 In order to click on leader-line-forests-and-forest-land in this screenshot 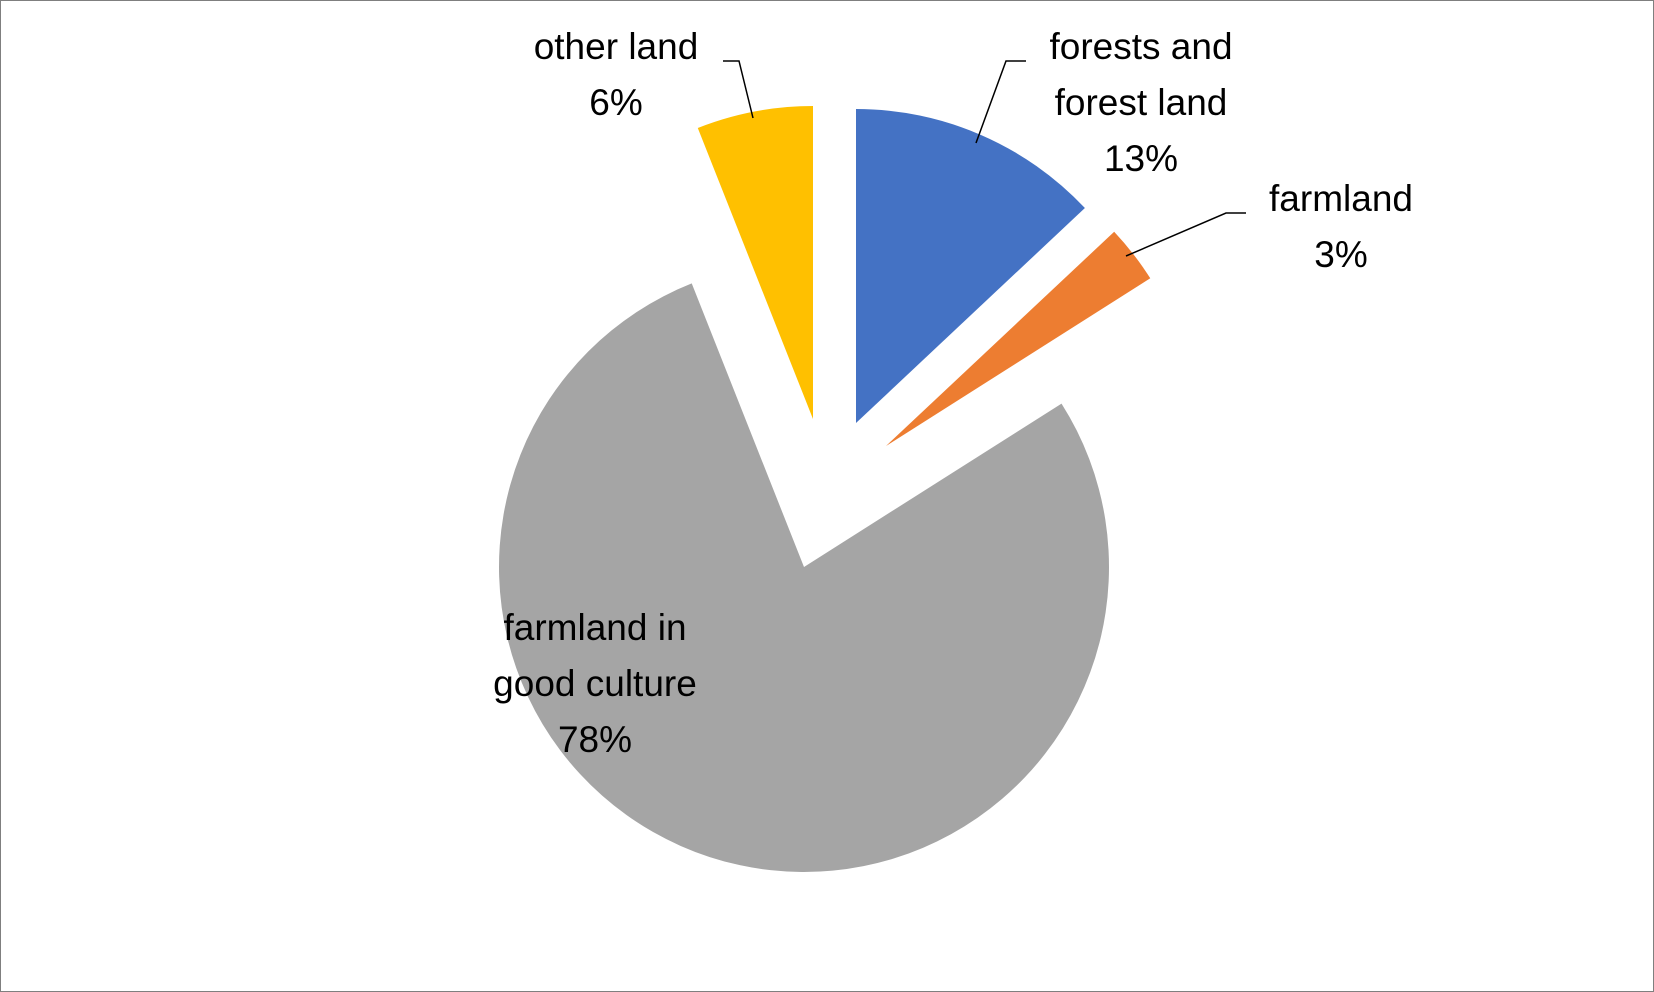, I will do `click(1000, 102)`.